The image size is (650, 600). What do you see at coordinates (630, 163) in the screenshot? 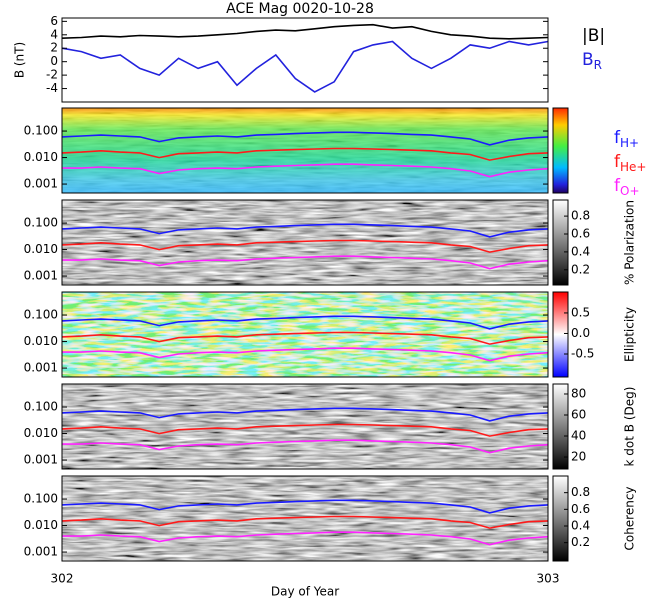
I see `legend-entry: fHe+` at bounding box center [630, 163].